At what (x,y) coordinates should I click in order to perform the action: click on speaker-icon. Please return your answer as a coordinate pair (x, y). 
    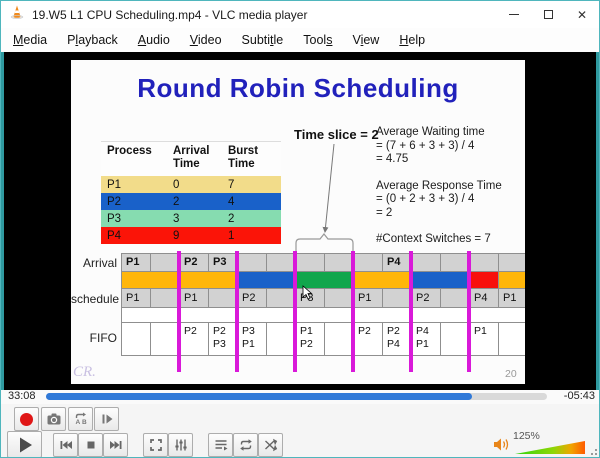
    Looking at the image, I should click on (501, 444).